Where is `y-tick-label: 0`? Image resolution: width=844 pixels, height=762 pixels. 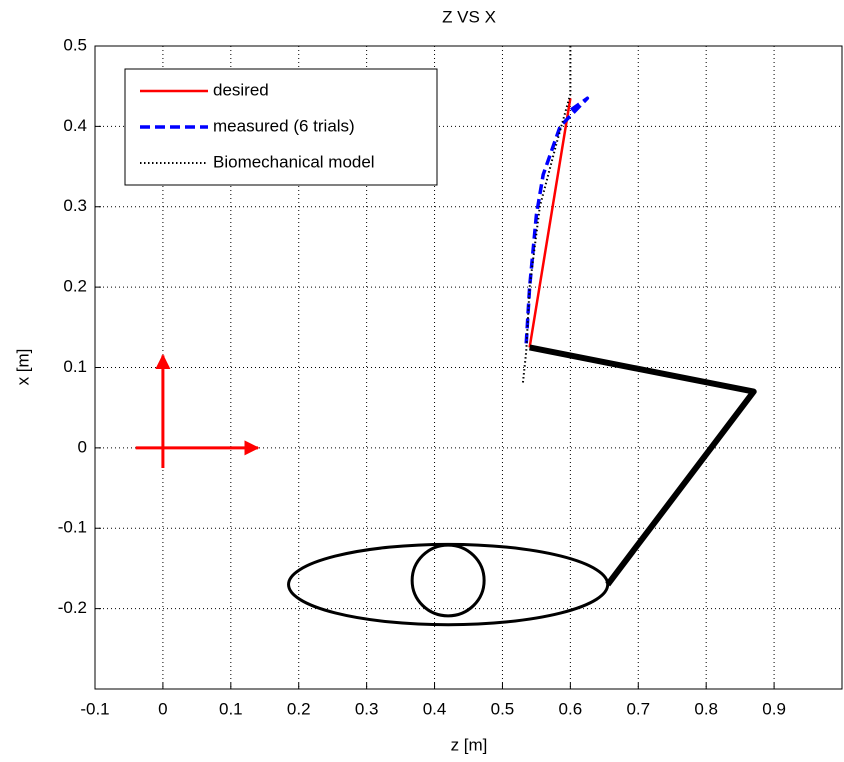 y-tick-label: 0 is located at coordinates (82, 446).